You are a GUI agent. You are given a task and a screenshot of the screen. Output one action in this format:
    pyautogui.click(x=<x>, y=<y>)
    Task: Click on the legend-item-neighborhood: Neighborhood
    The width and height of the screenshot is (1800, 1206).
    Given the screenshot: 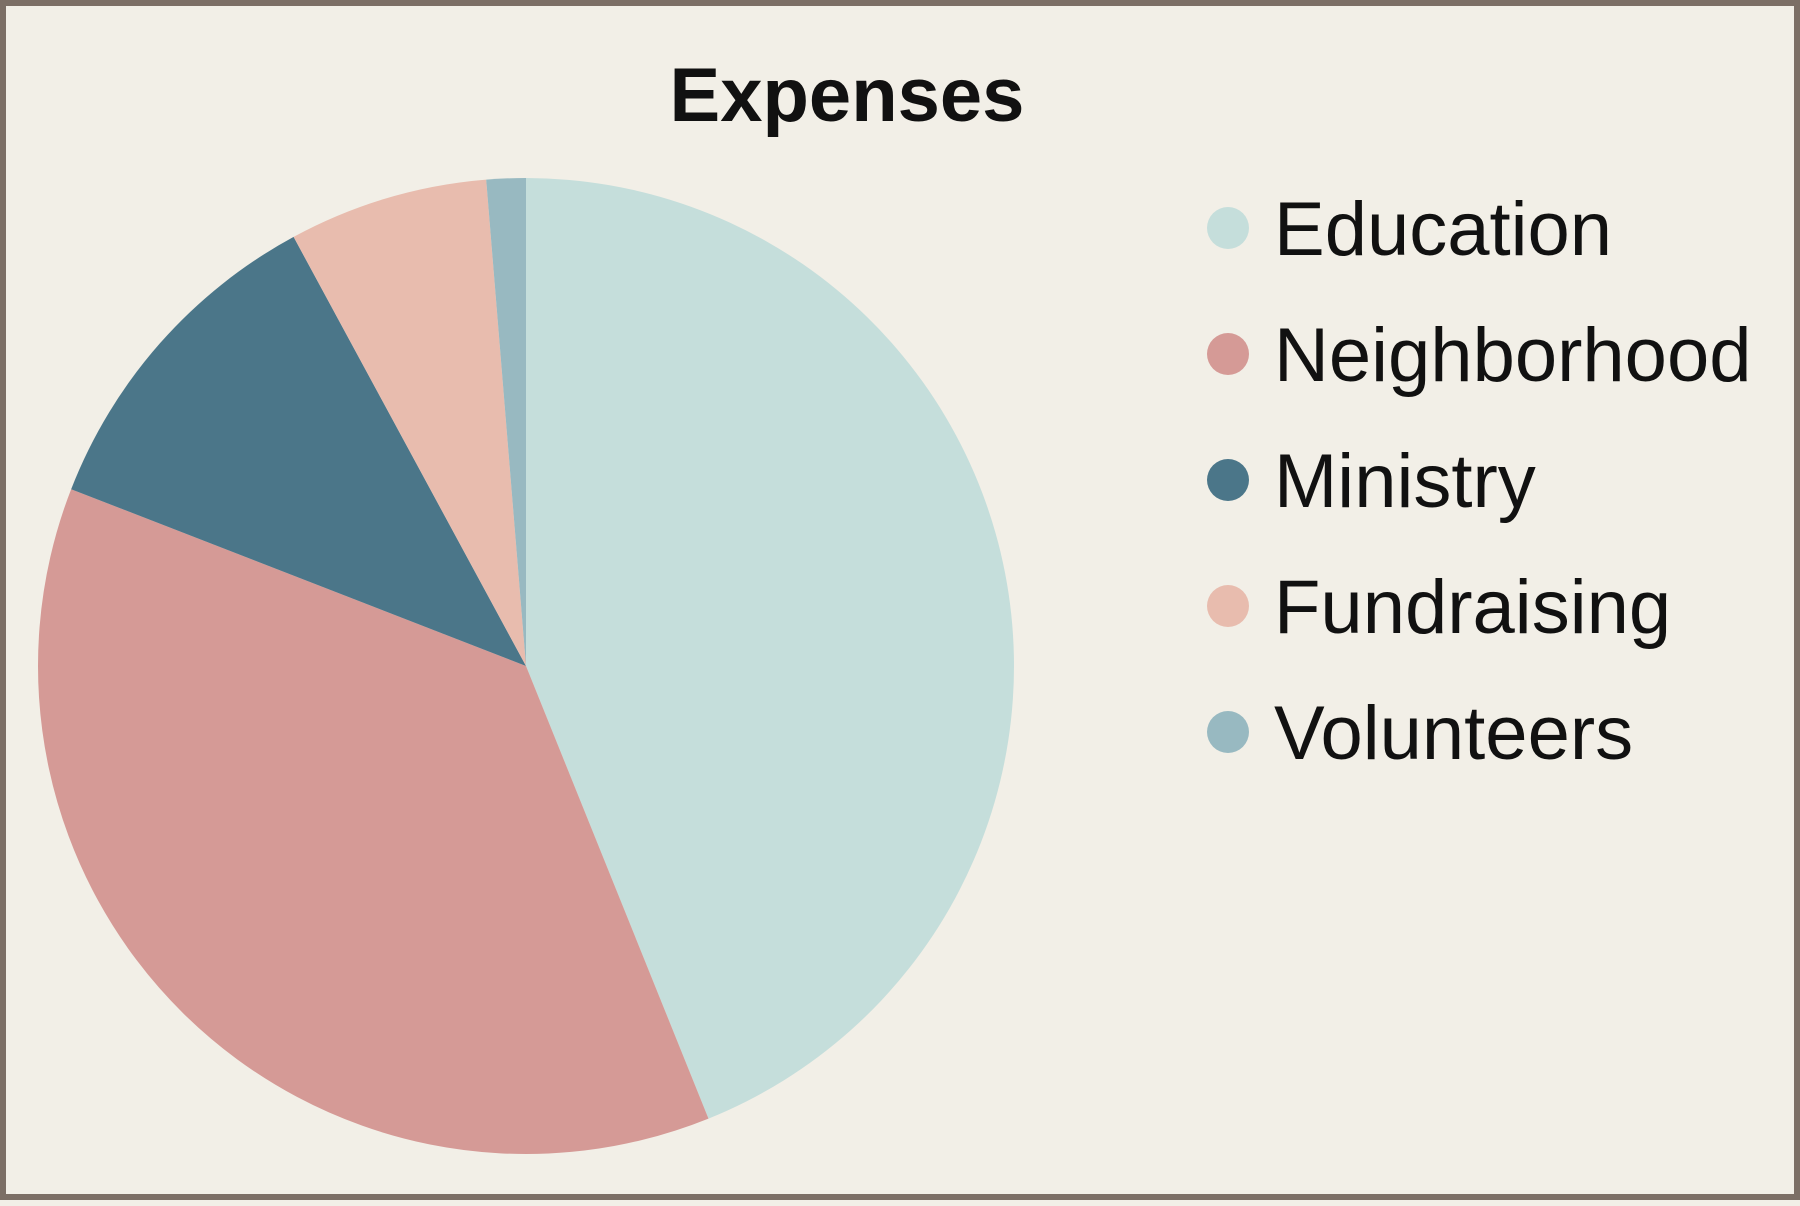 What is the action you would take?
    pyautogui.click(x=1479, y=355)
    